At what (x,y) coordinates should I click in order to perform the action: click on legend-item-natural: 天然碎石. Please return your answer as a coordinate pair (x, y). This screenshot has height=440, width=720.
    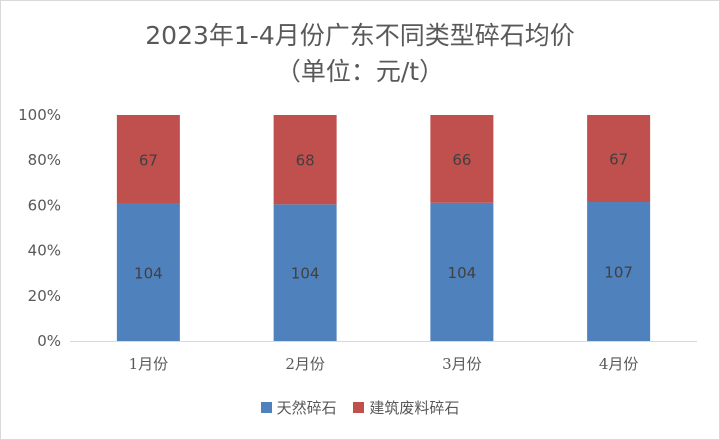
    Looking at the image, I should click on (298, 407).